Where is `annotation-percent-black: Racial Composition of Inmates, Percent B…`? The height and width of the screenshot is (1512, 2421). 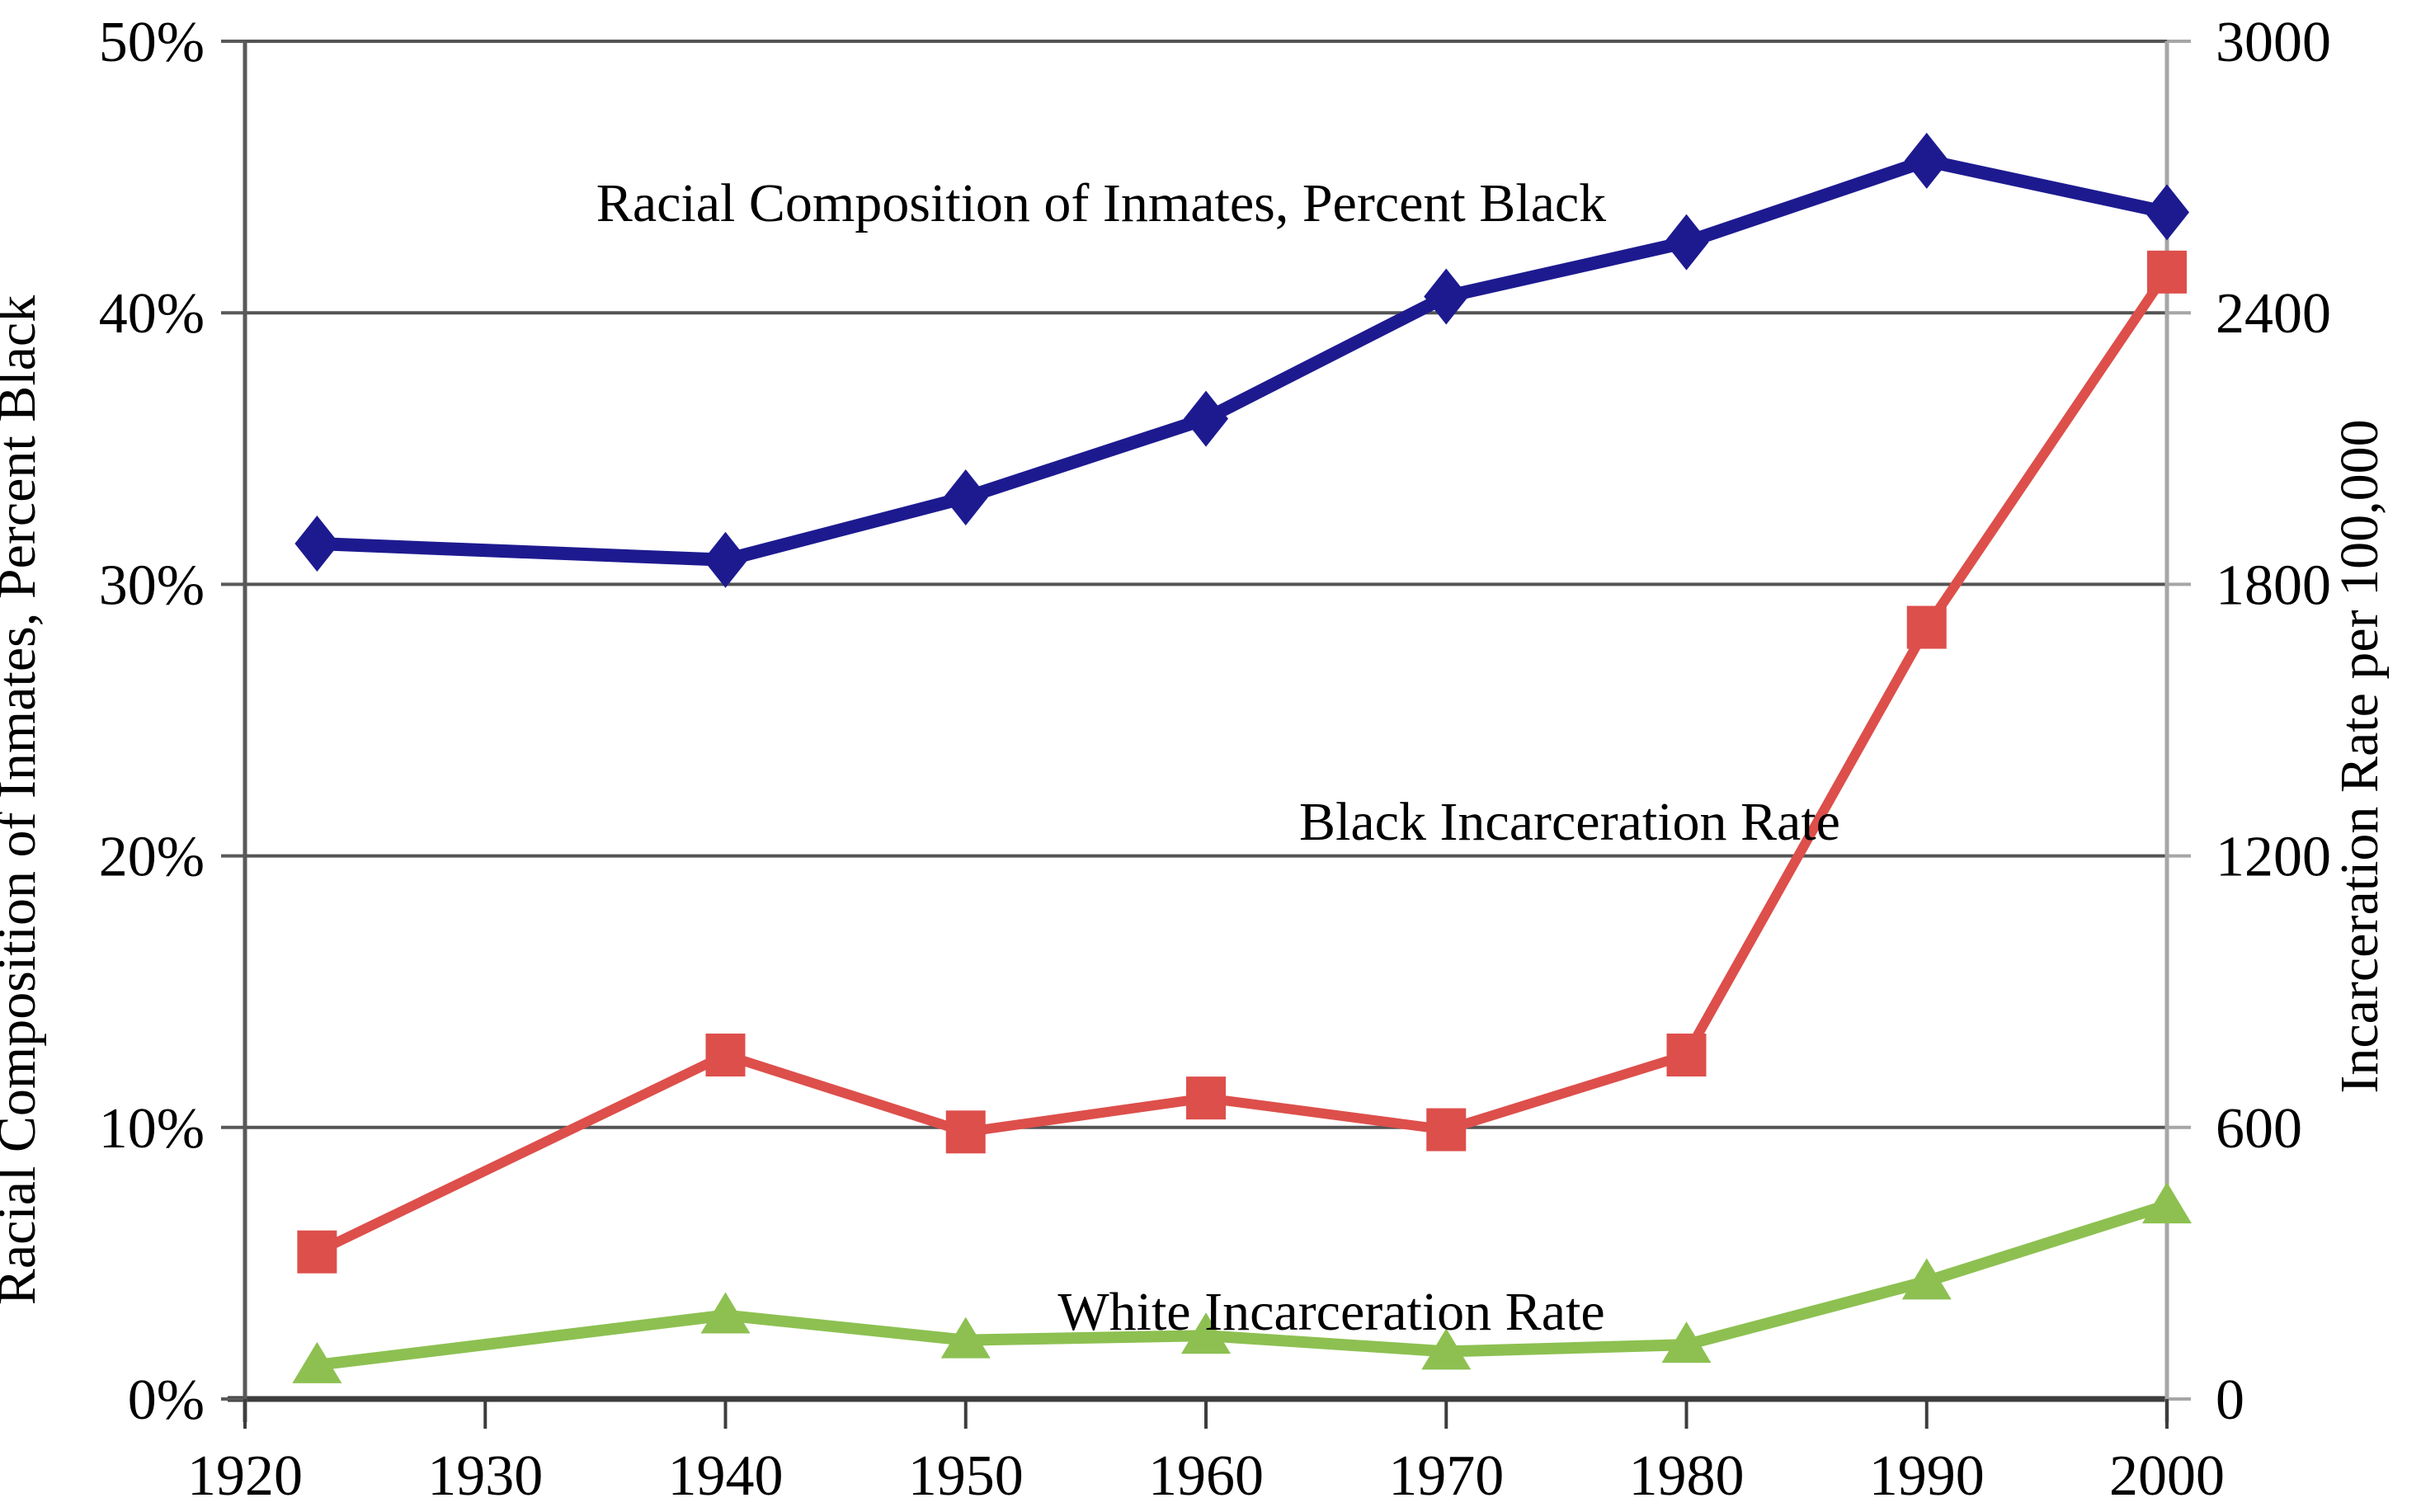 annotation-percent-black: Racial Composition of Inmates, Percent B… is located at coordinates (1101, 203).